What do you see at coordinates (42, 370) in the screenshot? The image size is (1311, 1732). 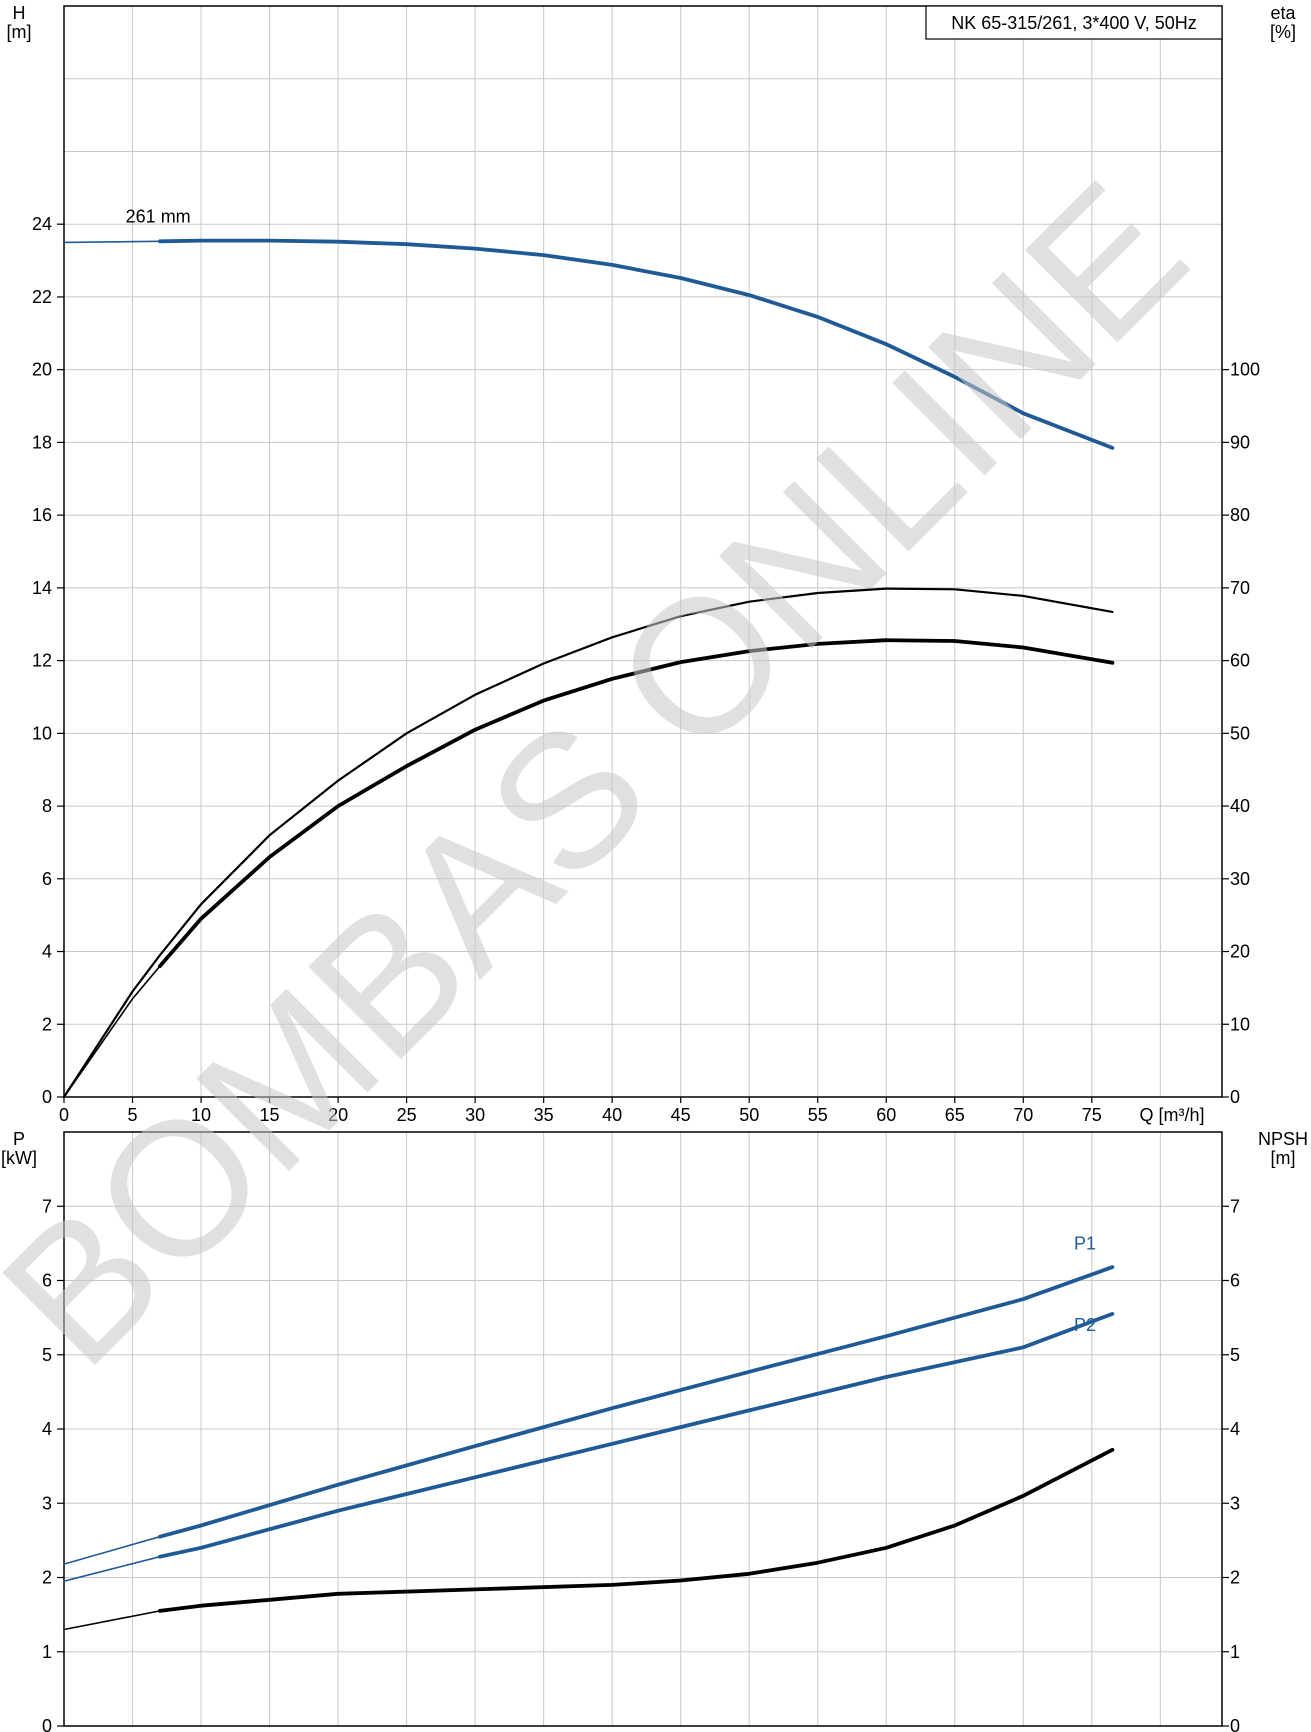 I see `left-axis-tick-label: 20` at bounding box center [42, 370].